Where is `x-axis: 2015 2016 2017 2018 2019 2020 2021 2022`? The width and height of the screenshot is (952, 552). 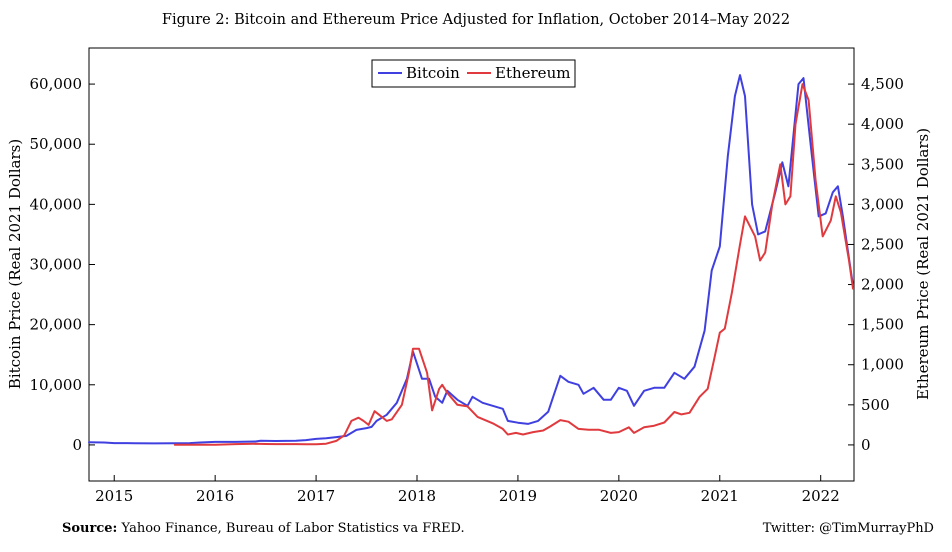
x-axis: 2015 2016 2017 2018 2019 2020 2021 2022 is located at coordinates (467, 490).